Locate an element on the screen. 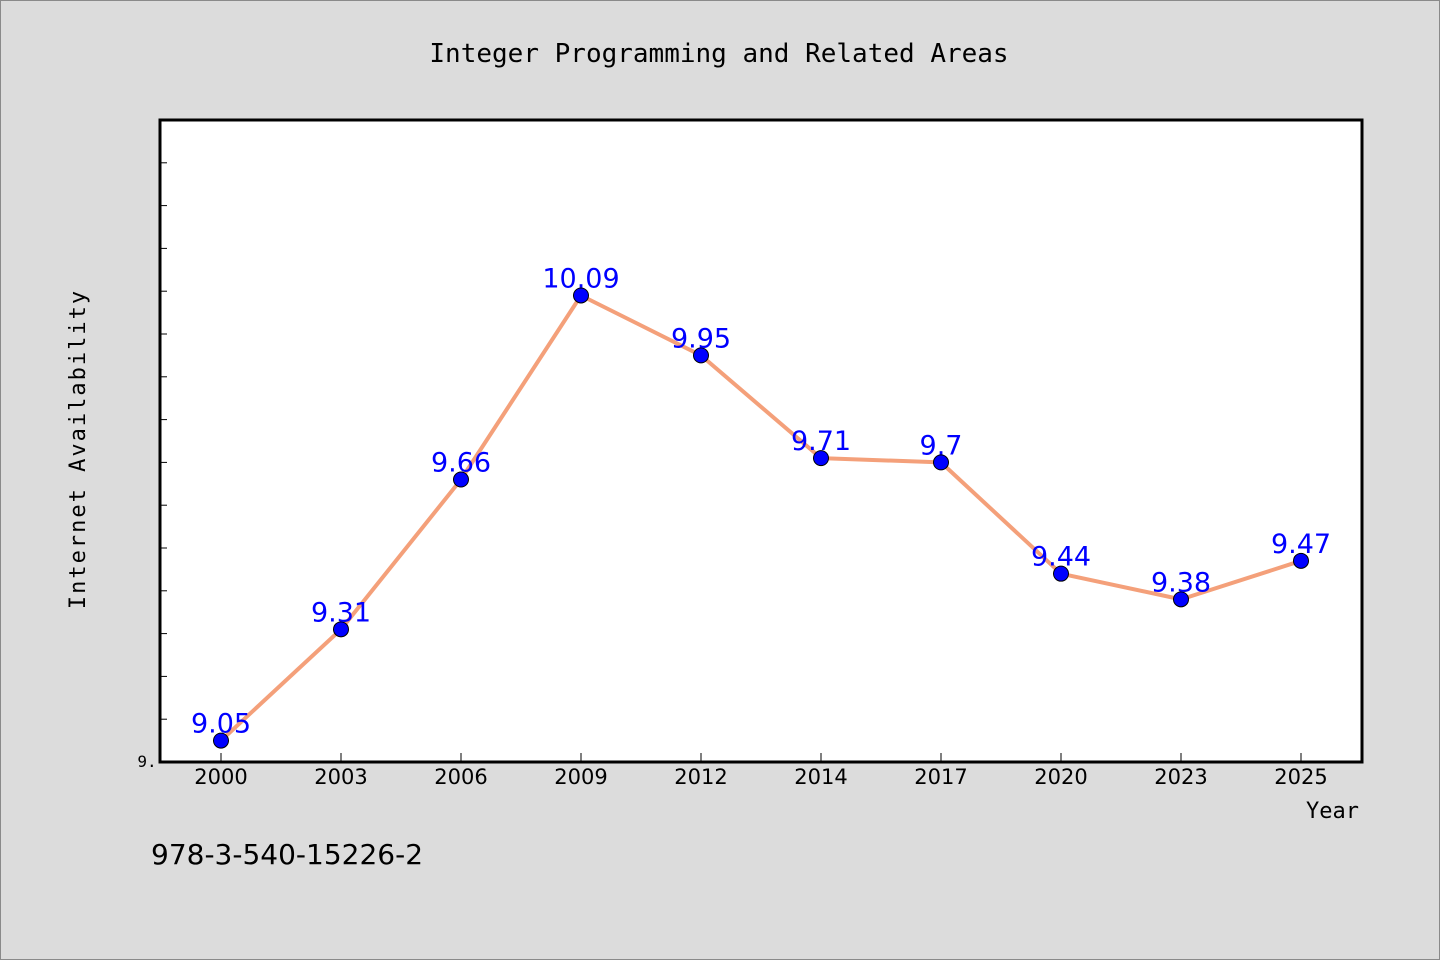 The height and width of the screenshot is (960, 1440). data-point-2000 is located at coordinates (221, 740).